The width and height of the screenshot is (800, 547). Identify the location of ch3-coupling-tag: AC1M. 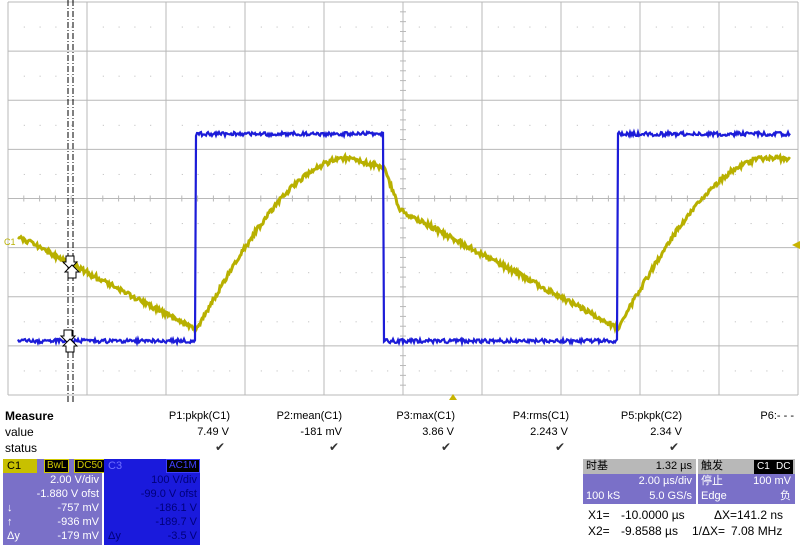
(183, 466).